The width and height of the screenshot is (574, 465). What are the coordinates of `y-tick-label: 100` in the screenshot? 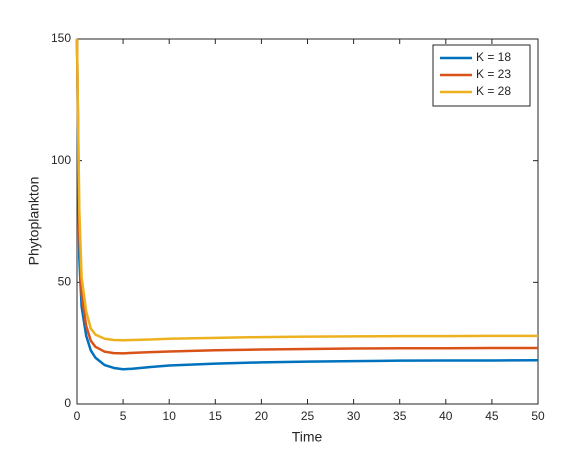 It's located at (61, 160).